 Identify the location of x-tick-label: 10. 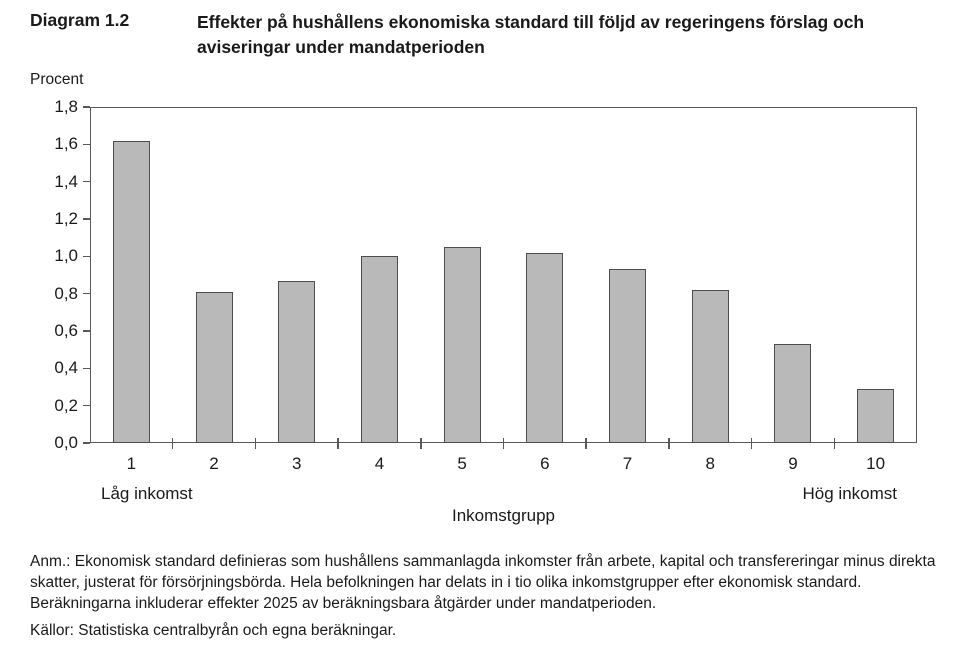
(876, 463).